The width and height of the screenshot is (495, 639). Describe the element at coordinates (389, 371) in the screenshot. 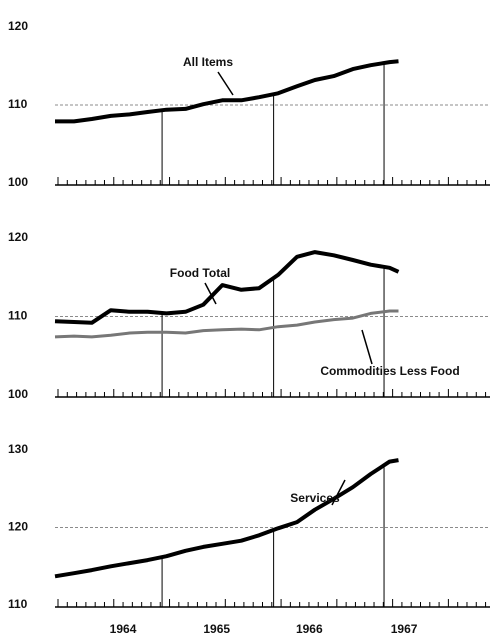

I see `series-label: Commodities Less Food` at that location.